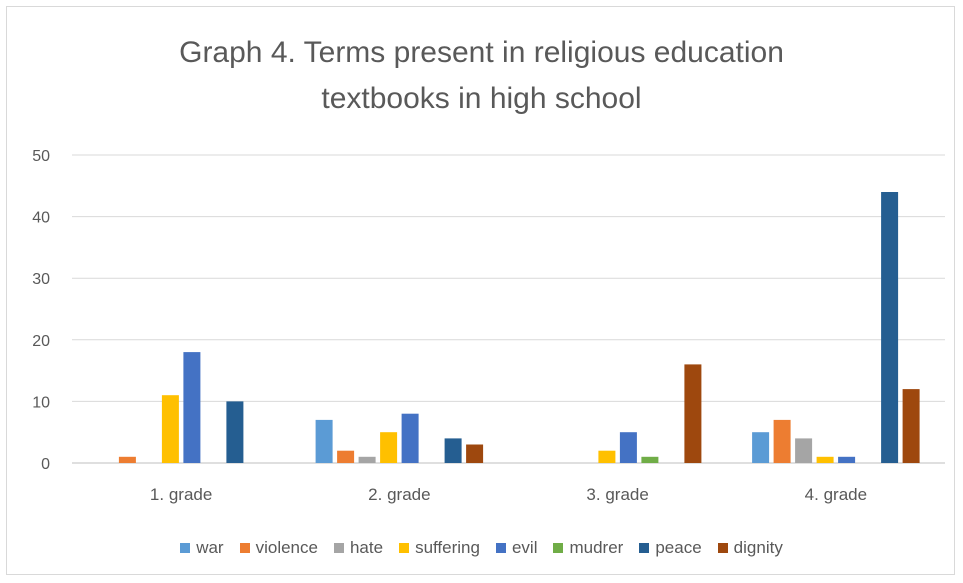 Image resolution: width=963 pixels, height=583 pixels. Describe the element at coordinates (41, 341) in the screenshot. I see `y-tick-label: 20` at that location.